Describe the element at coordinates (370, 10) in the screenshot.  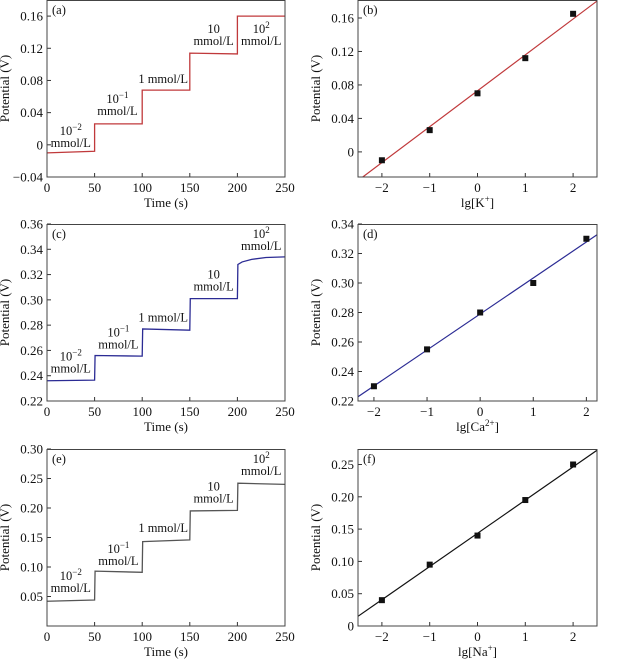
I see `panel-label: (b)` at that location.